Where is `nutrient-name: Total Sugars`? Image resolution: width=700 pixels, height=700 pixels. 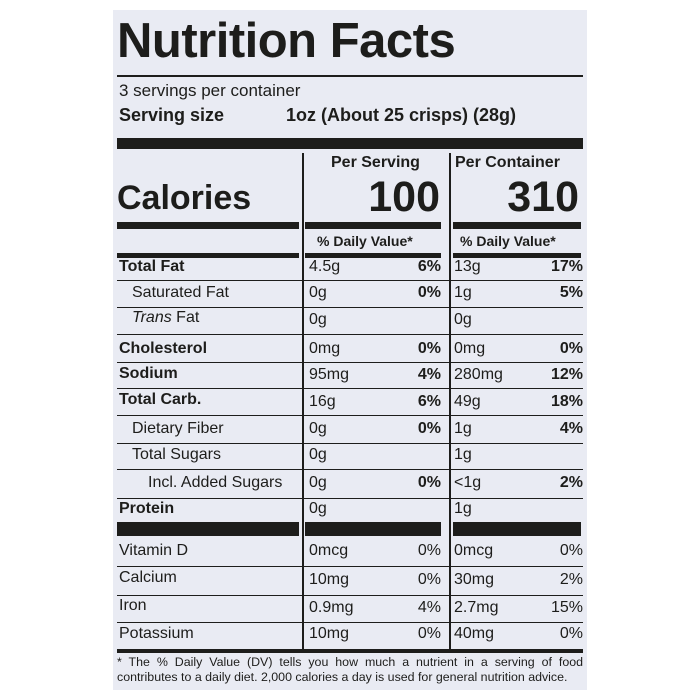 nutrient-name: Total Sugars is located at coordinates (176, 454).